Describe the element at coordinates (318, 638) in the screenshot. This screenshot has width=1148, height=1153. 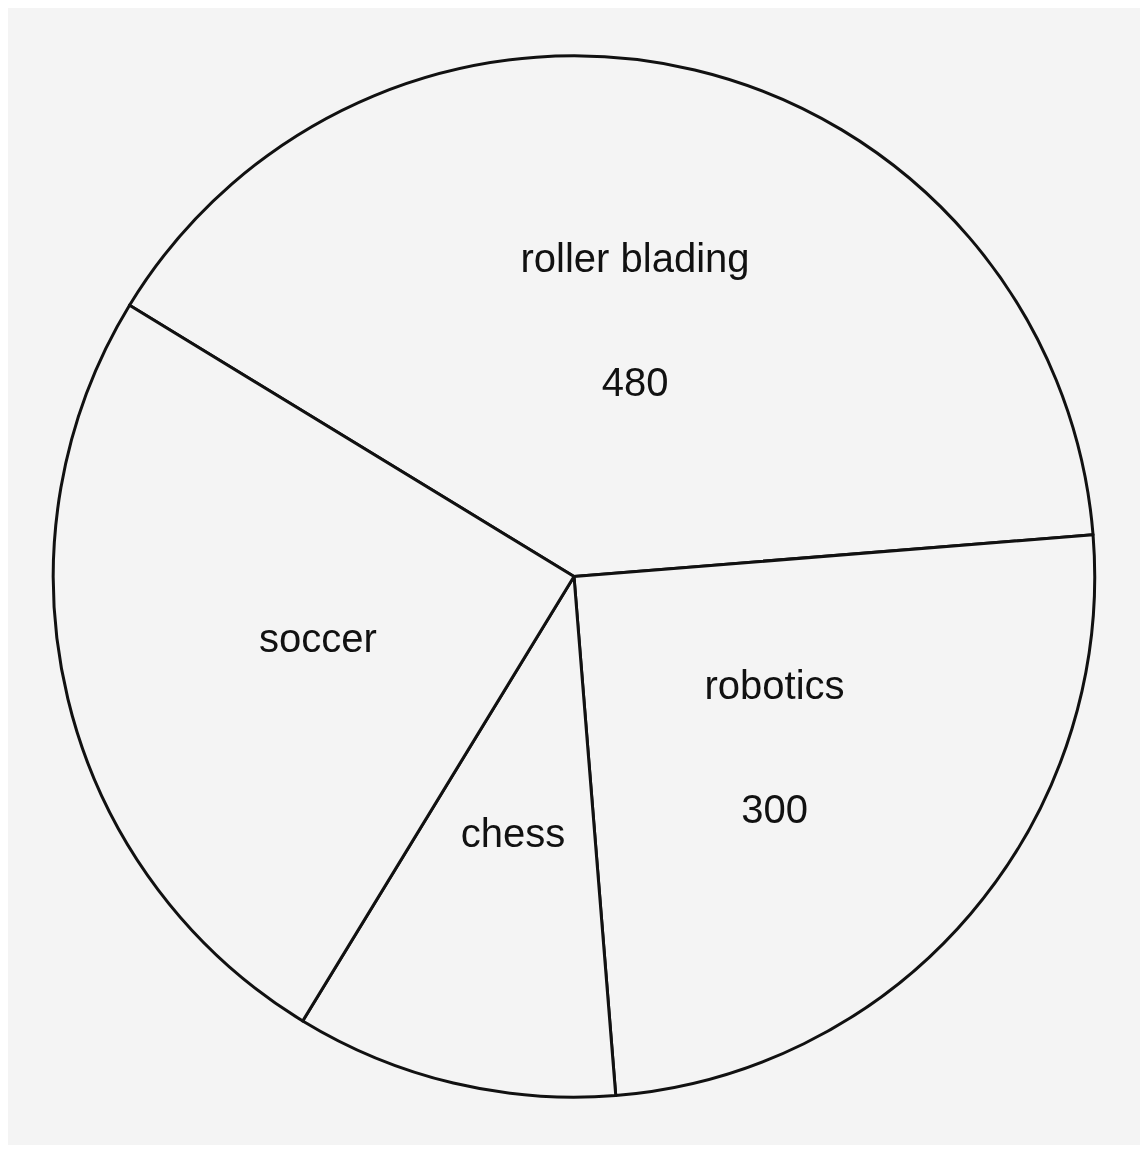
I see `slice-label: soccer` at that location.